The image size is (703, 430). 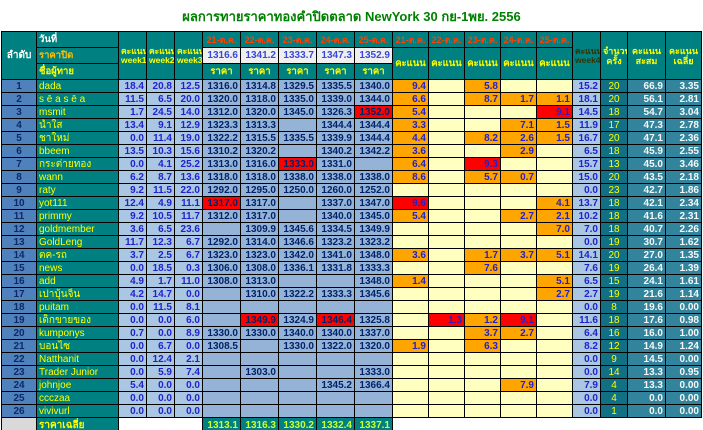 I want to click on count-cell: 17, so click(x=614, y=125).